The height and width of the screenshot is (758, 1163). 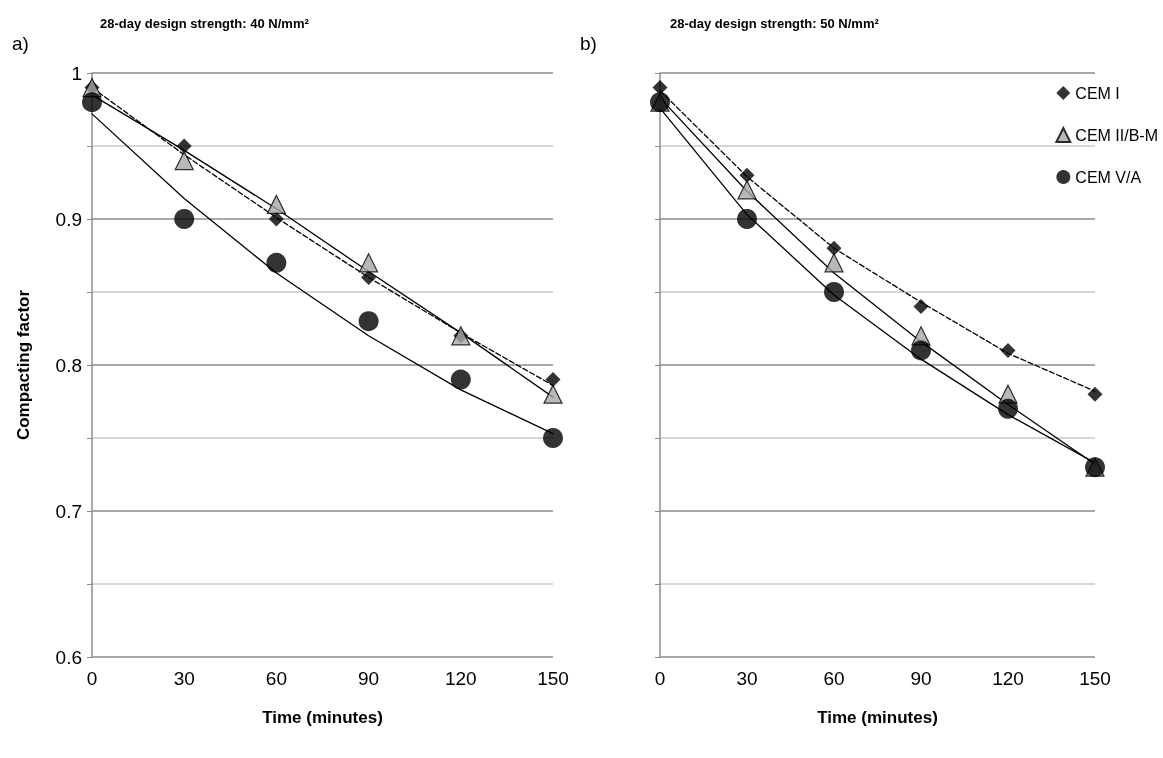 What do you see at coordinates (20, 43) in the screenshot?
I see `text: a)` at bounding box center [20, 43].